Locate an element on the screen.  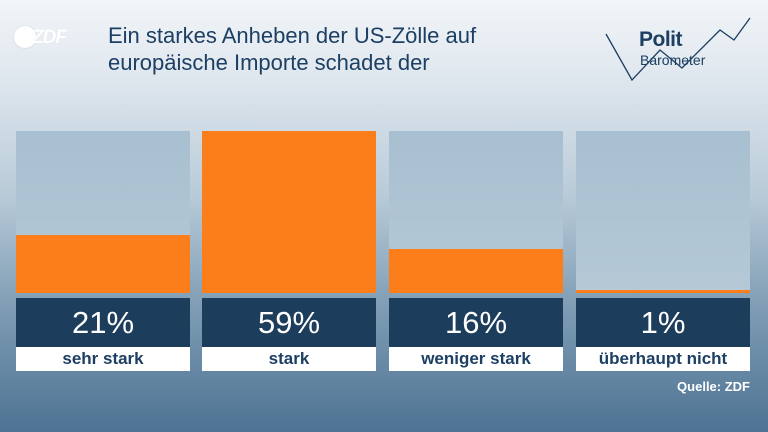
data-label: 1% is located at coordinates (663, 322).